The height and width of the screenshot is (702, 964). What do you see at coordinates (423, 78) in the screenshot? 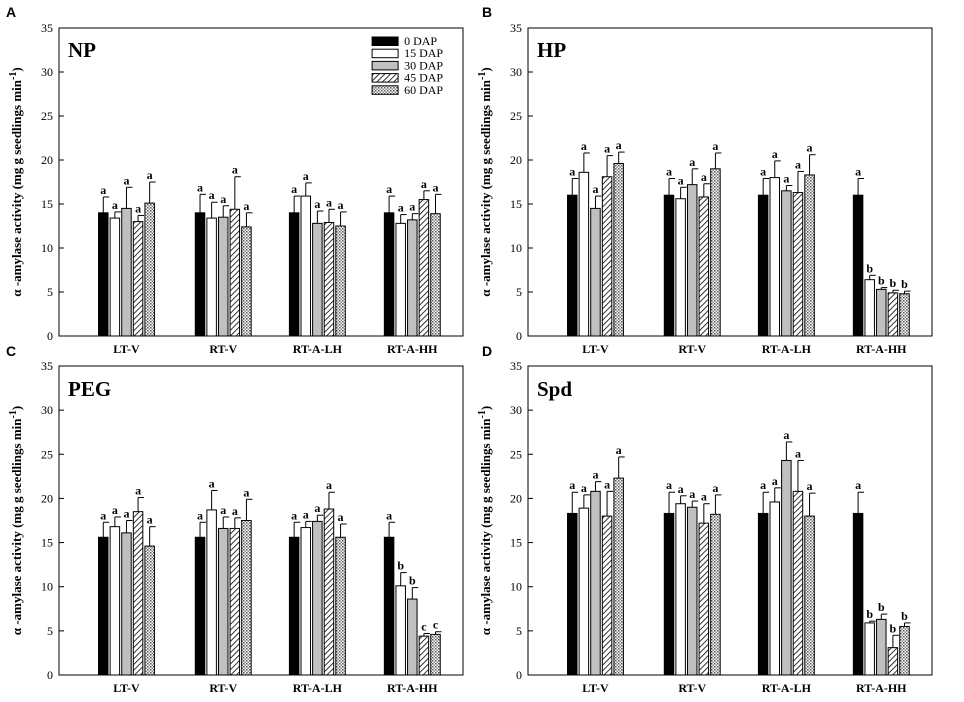
I see `legend-entry: 45 DAP` at bounding box center [423, 78].